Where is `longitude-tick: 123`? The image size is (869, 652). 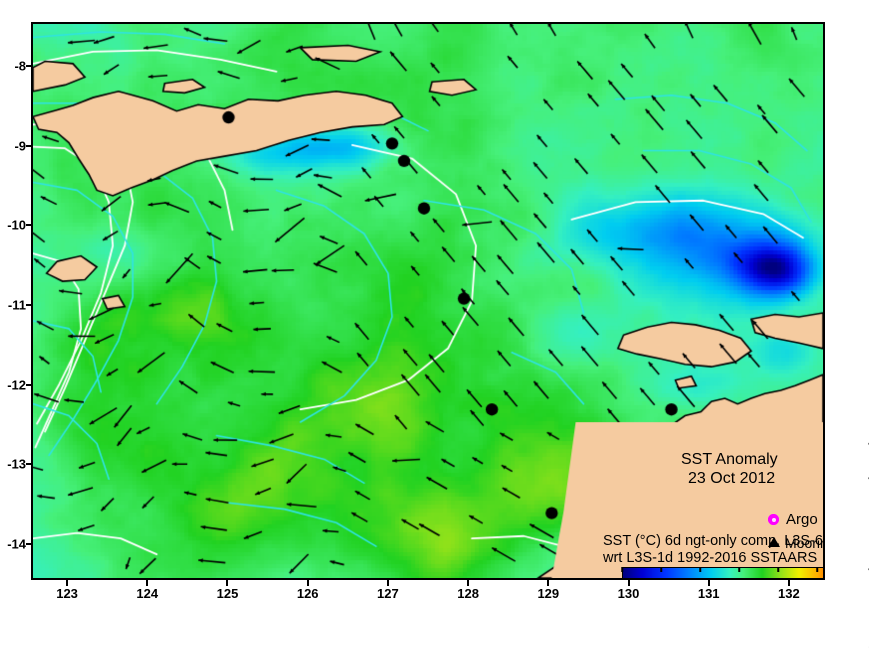
longitude-tick: 123 is located at coordinates (67, 593).